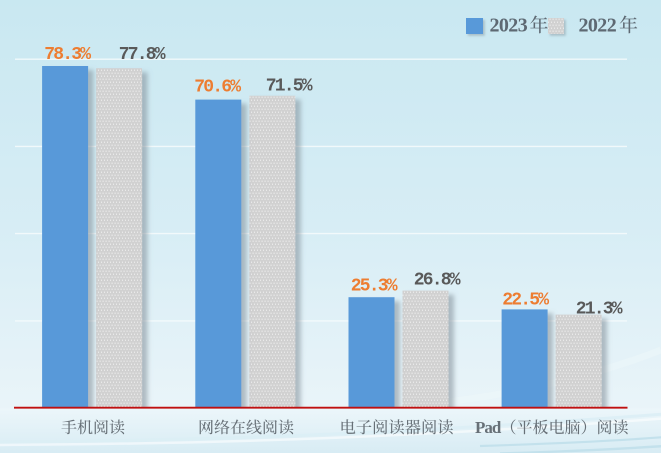 The image size is (661, 458). I want to click on svg-text: 2023, so click(509, 26).